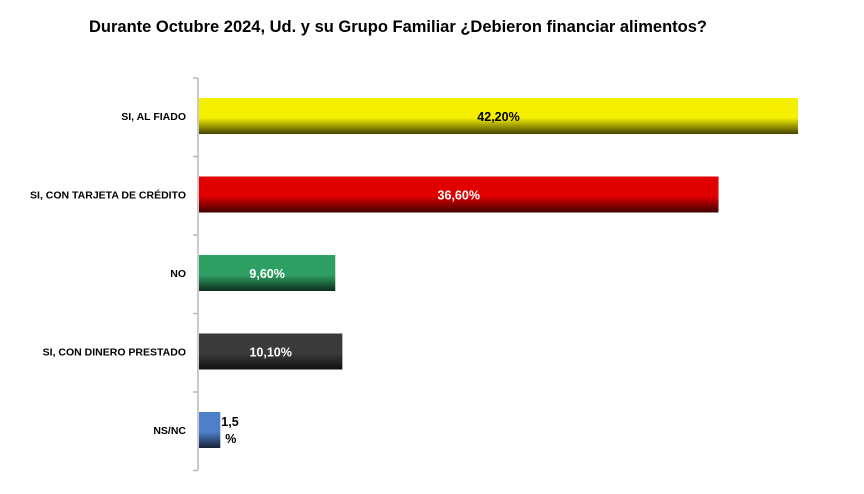 The height and width of the screenshot is (494, 864). I want to click on category-label: NO, so click(178, 274).